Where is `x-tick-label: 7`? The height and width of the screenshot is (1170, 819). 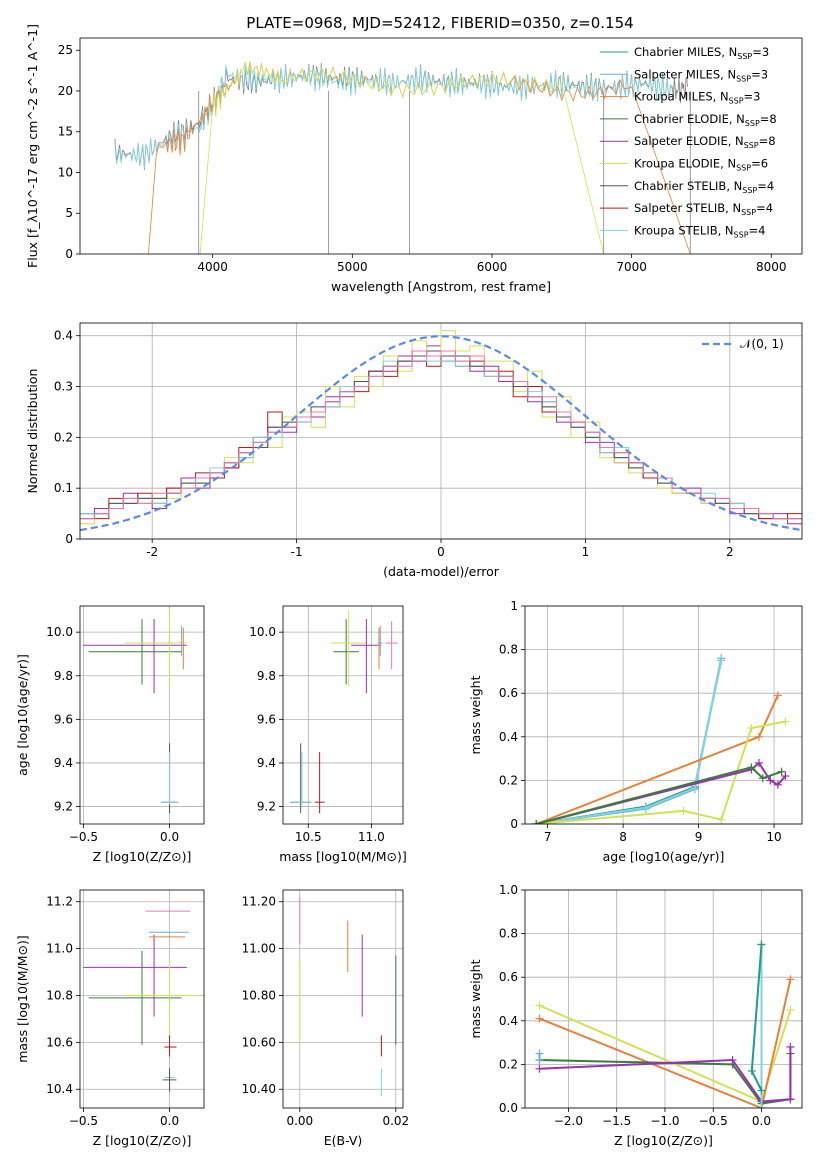 x-tick-label: 7 is located at coordinates (548, 837).